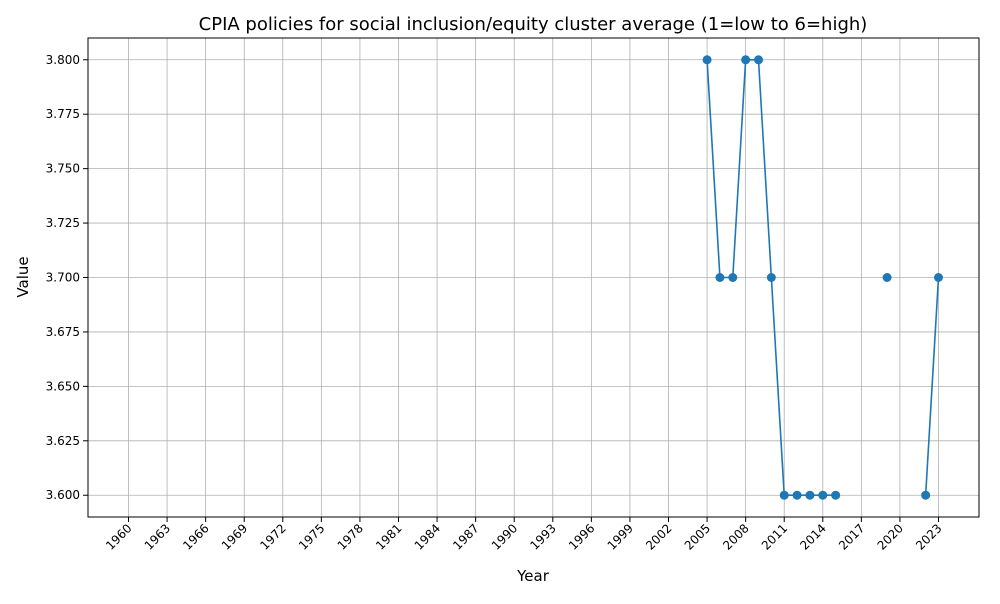  Describe the element at coordinates (63, 386) in the screenshot. I see `y-tick-label: 3.650` at that location.